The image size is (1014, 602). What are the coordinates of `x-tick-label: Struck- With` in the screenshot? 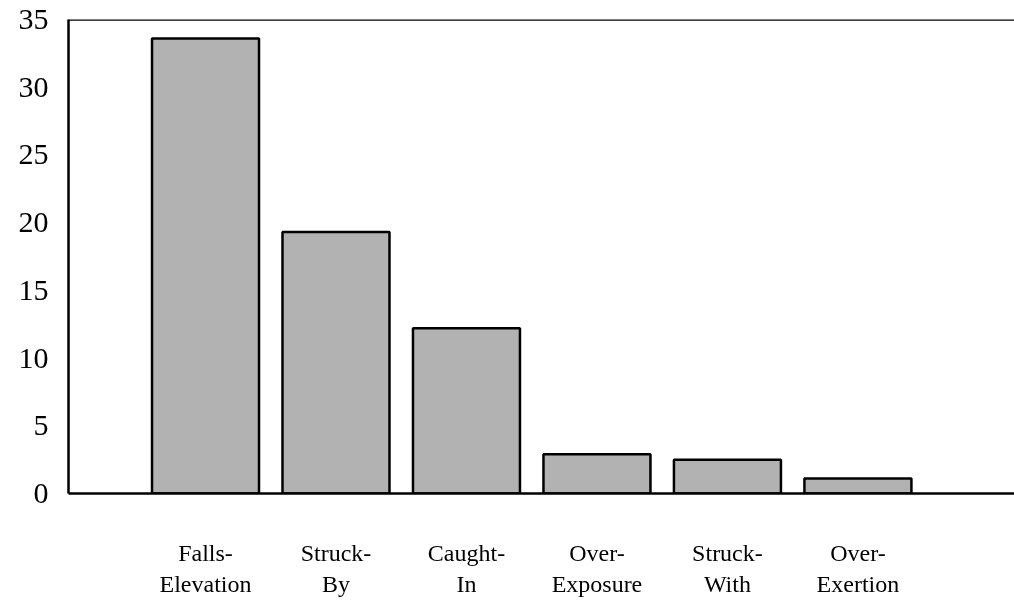 It's located at (727, 568).